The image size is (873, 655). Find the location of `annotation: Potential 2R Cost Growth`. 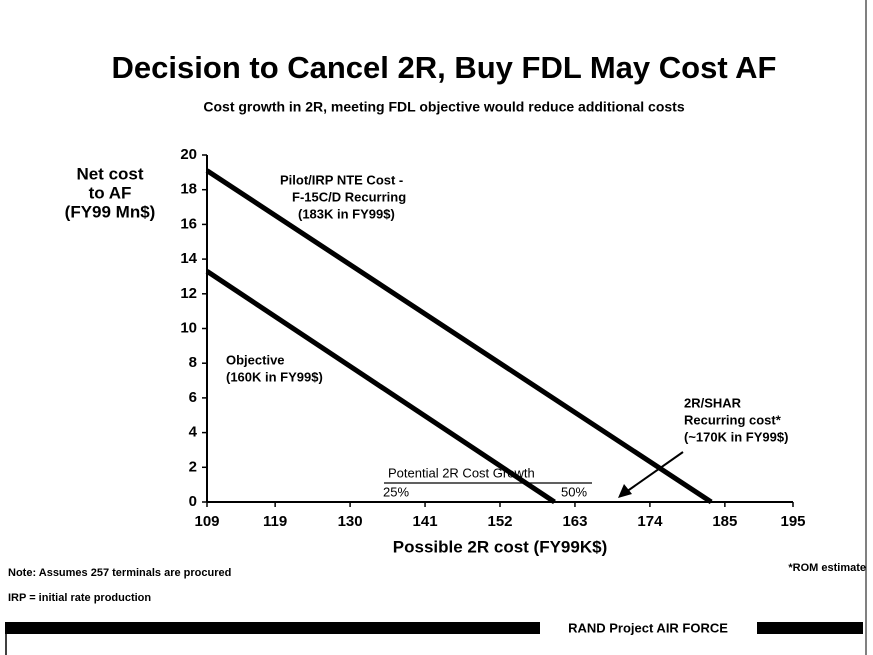

annotation: Potential 2R Cost Growth is located at coordinates (461, 472).